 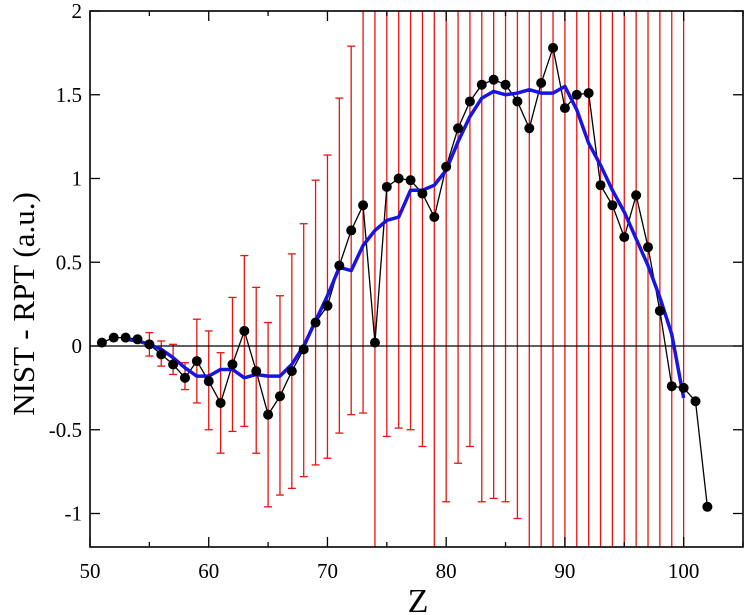 I want to click on y-tick-label: 2, so click(x=77, y=11).